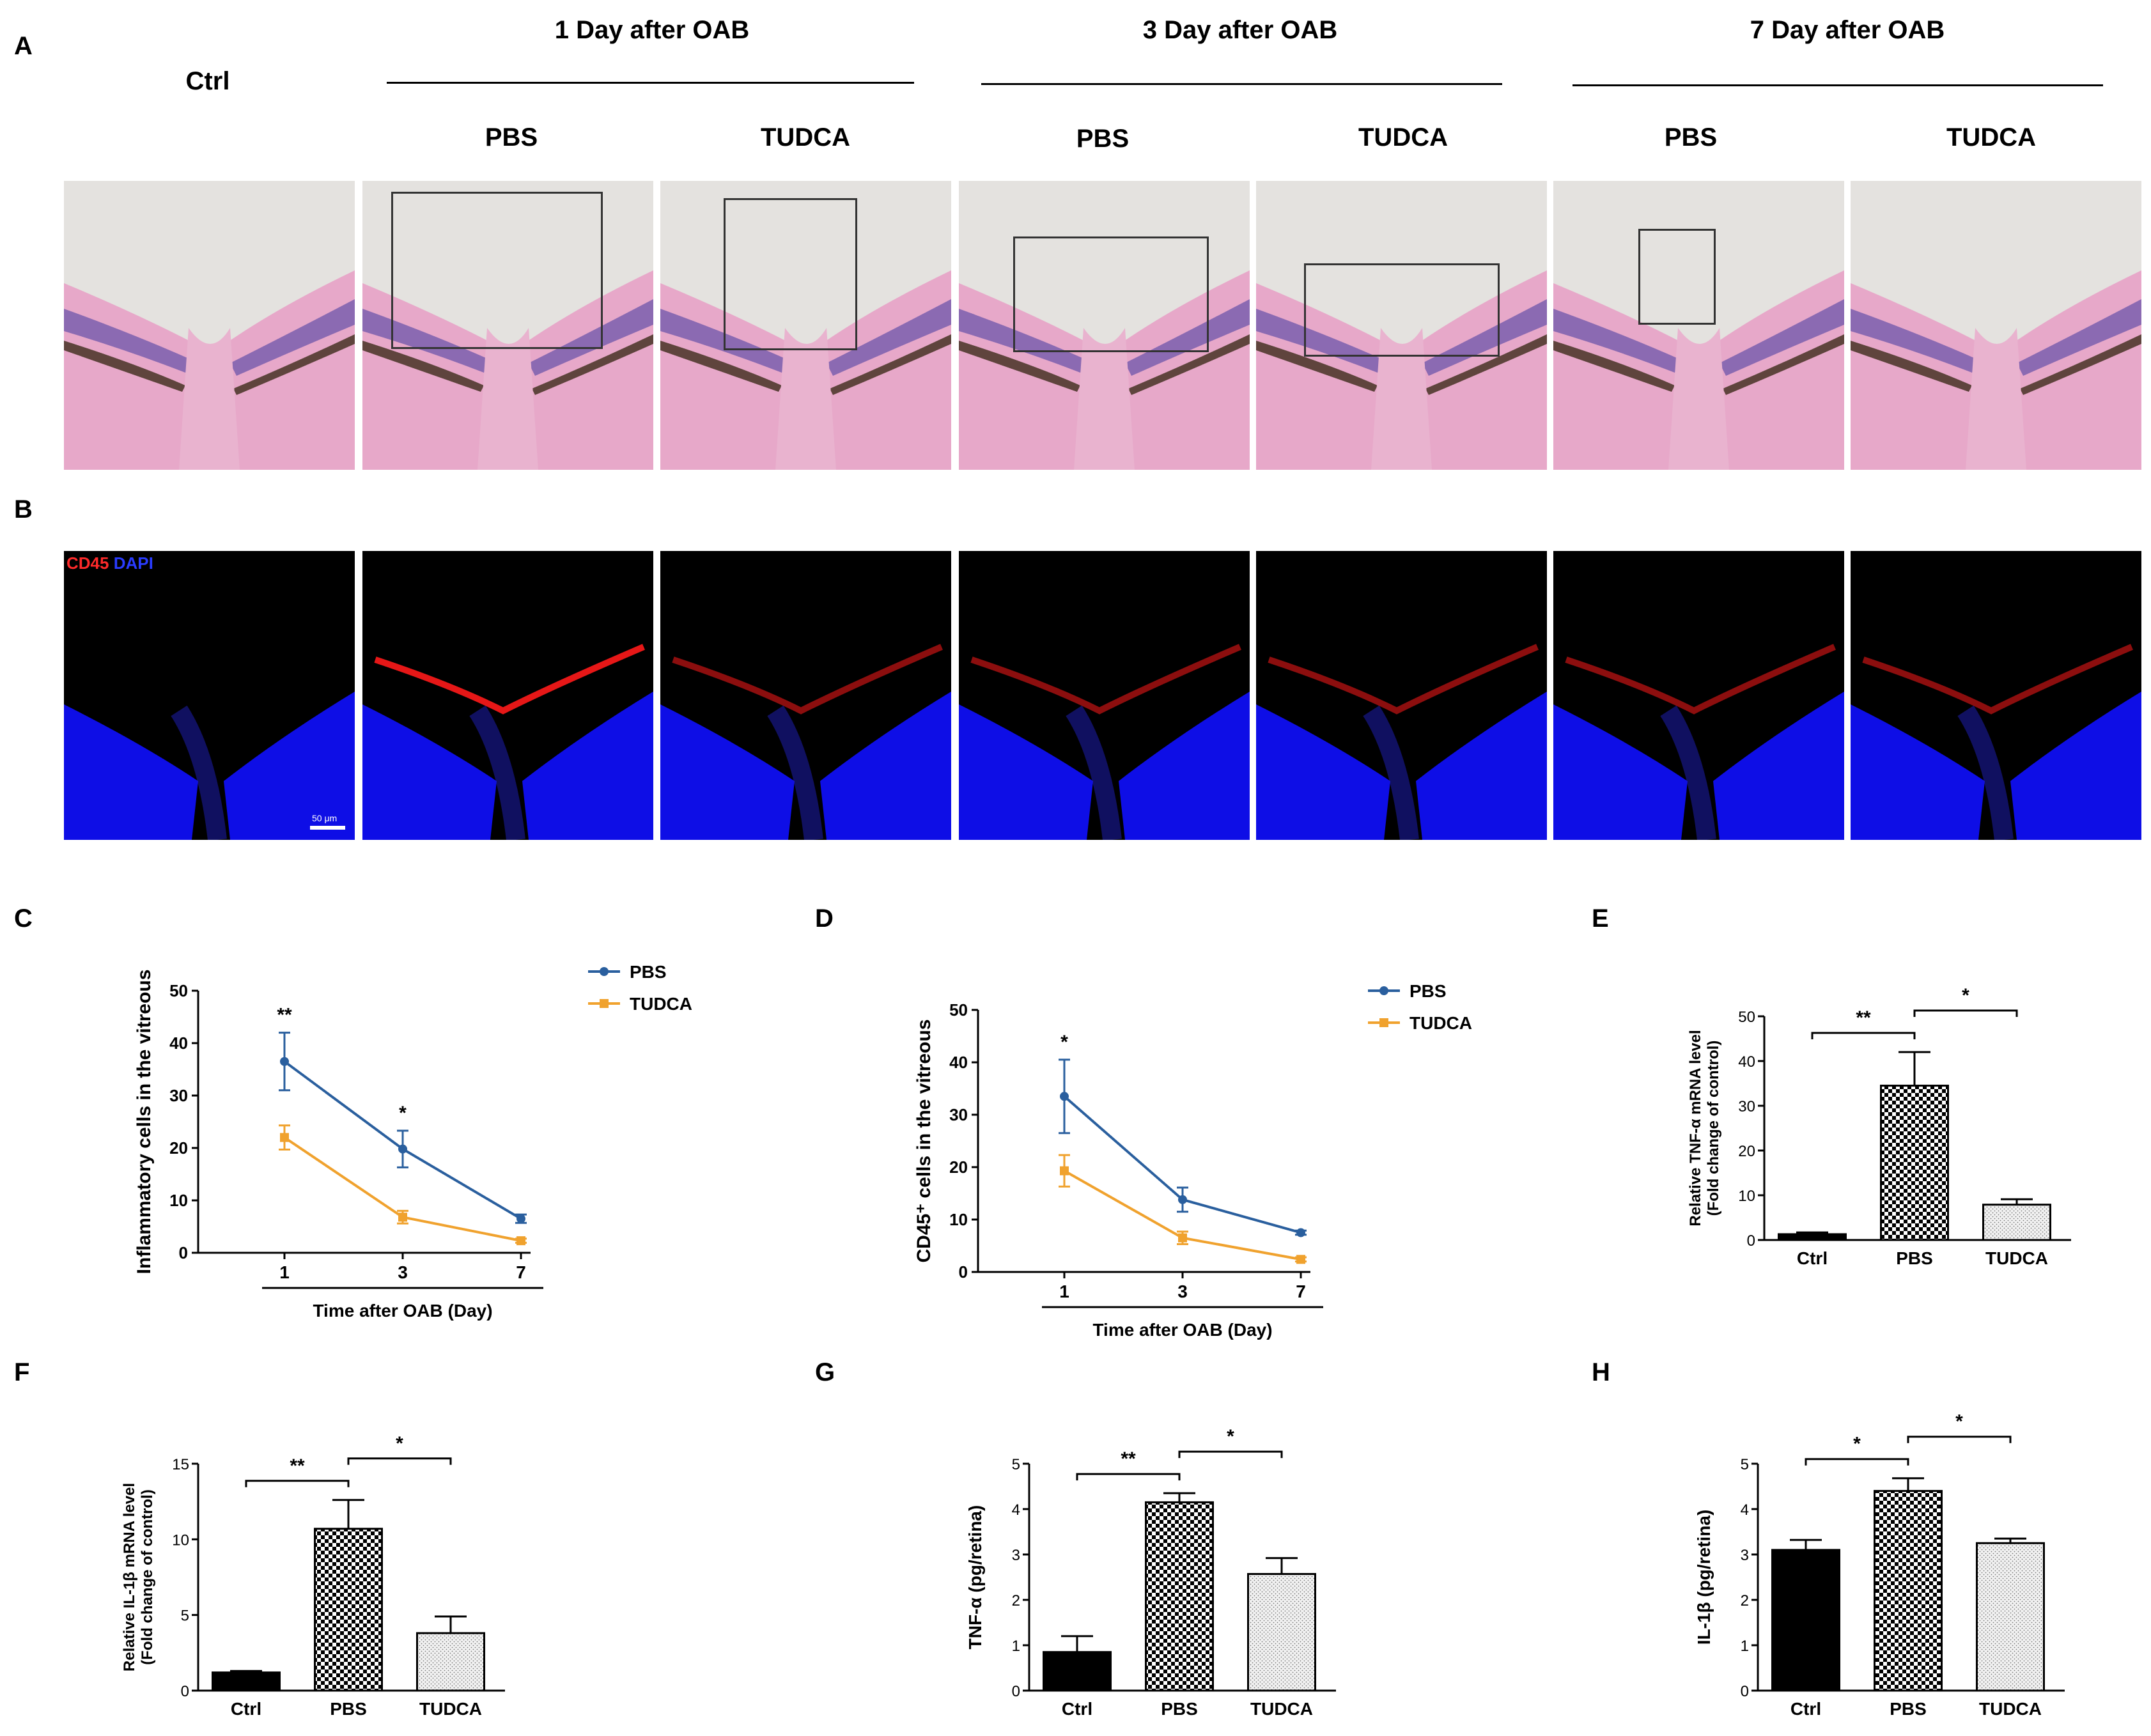 The height and width of the screenshot is (1736, 2151). I want to click on chart-d-x-tick-label-0: 1, so click(1064, 1291).